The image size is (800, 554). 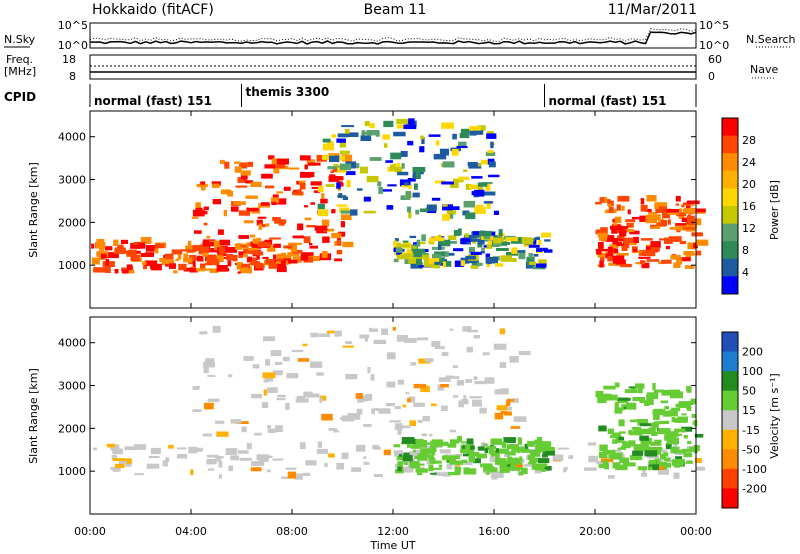 I want to click on power-colorbar: 28 24 20 16 12 8 4, so click(x=738, y=206).